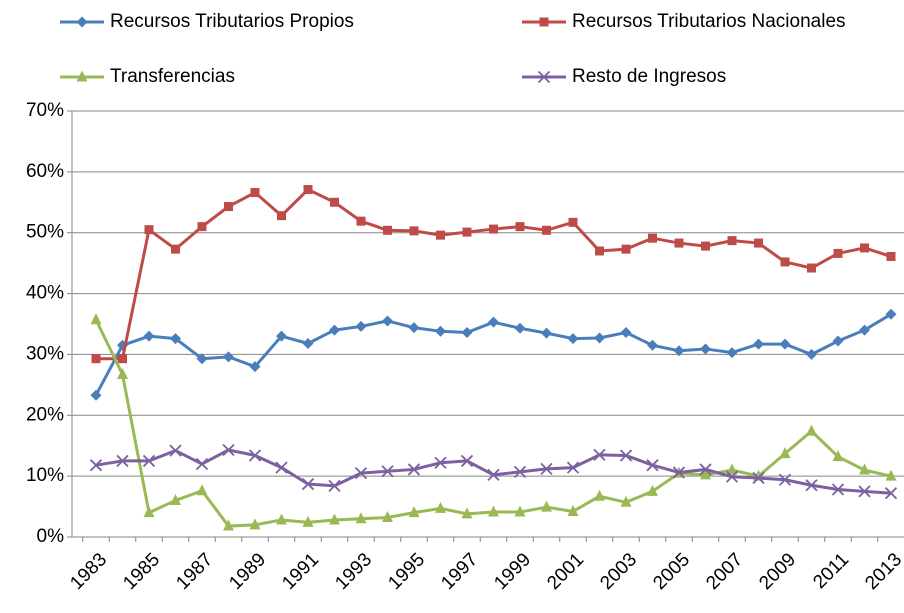 This screenshot has height=613, width=904. Describe the element at coordinates (172, 76) in the screenshot. I see `legend-label: Transferencias` at that location.